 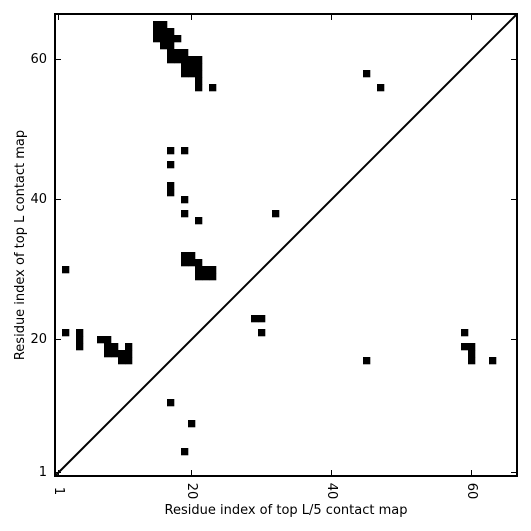 I want to click on y-axis-label: Residue index of top L contact map, so click(x=20, y=245).